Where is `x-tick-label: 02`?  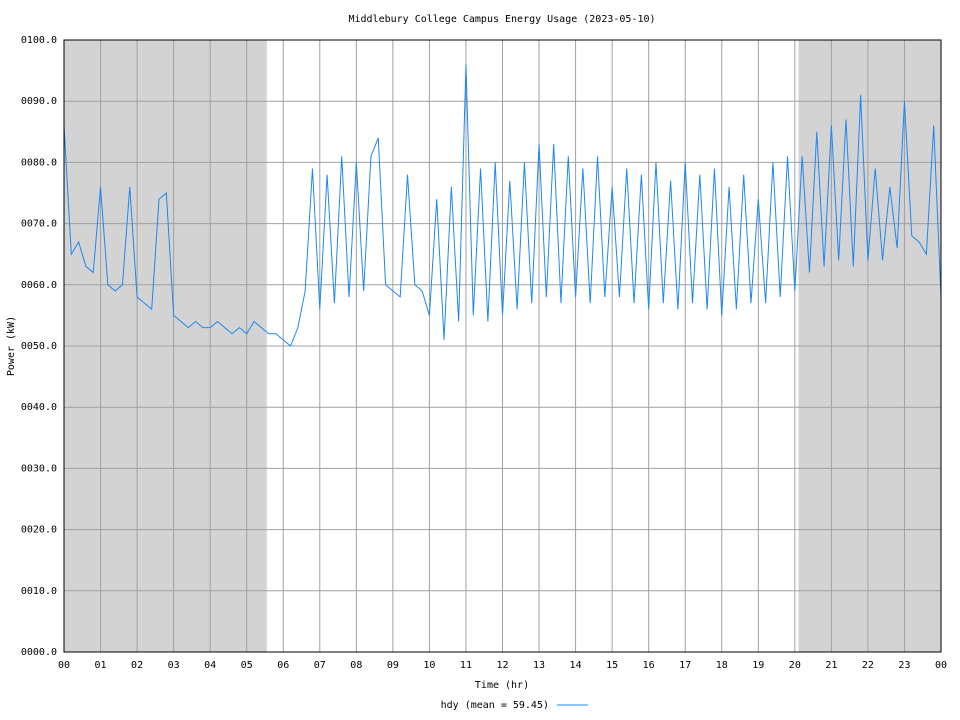 x-tick-label: 02 is located at coordinates (137, 665).